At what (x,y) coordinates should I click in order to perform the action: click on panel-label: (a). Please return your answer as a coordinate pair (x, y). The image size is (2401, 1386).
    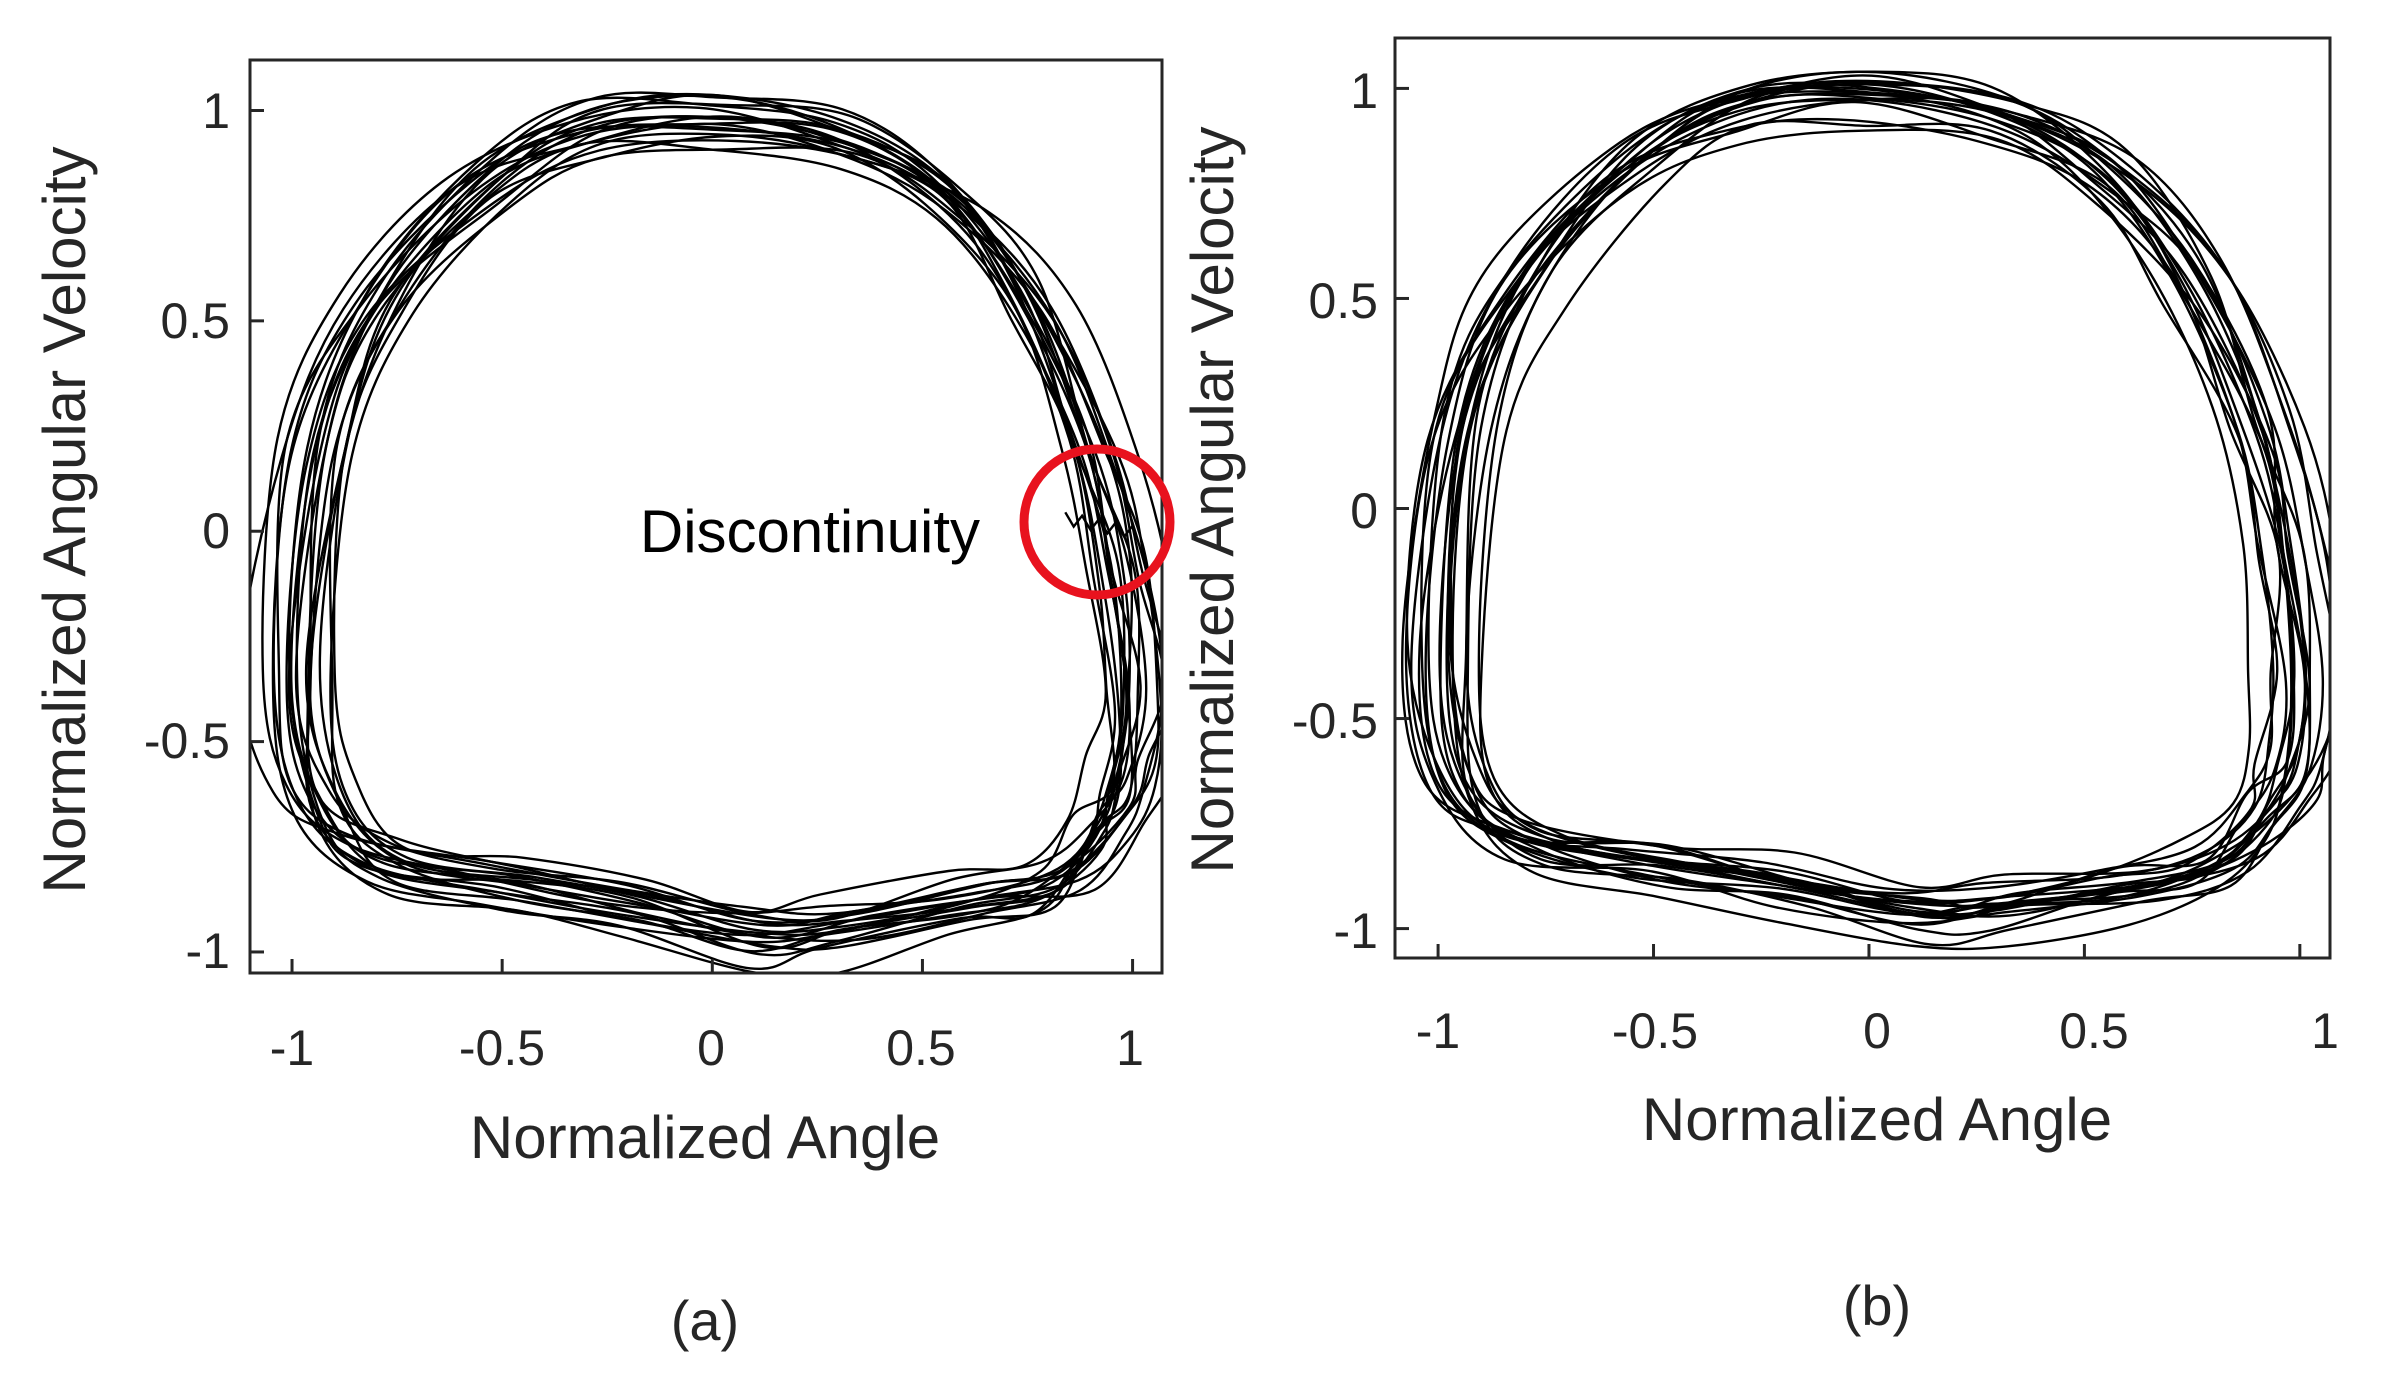
    Looking at the image, I should click on (705, 1320).